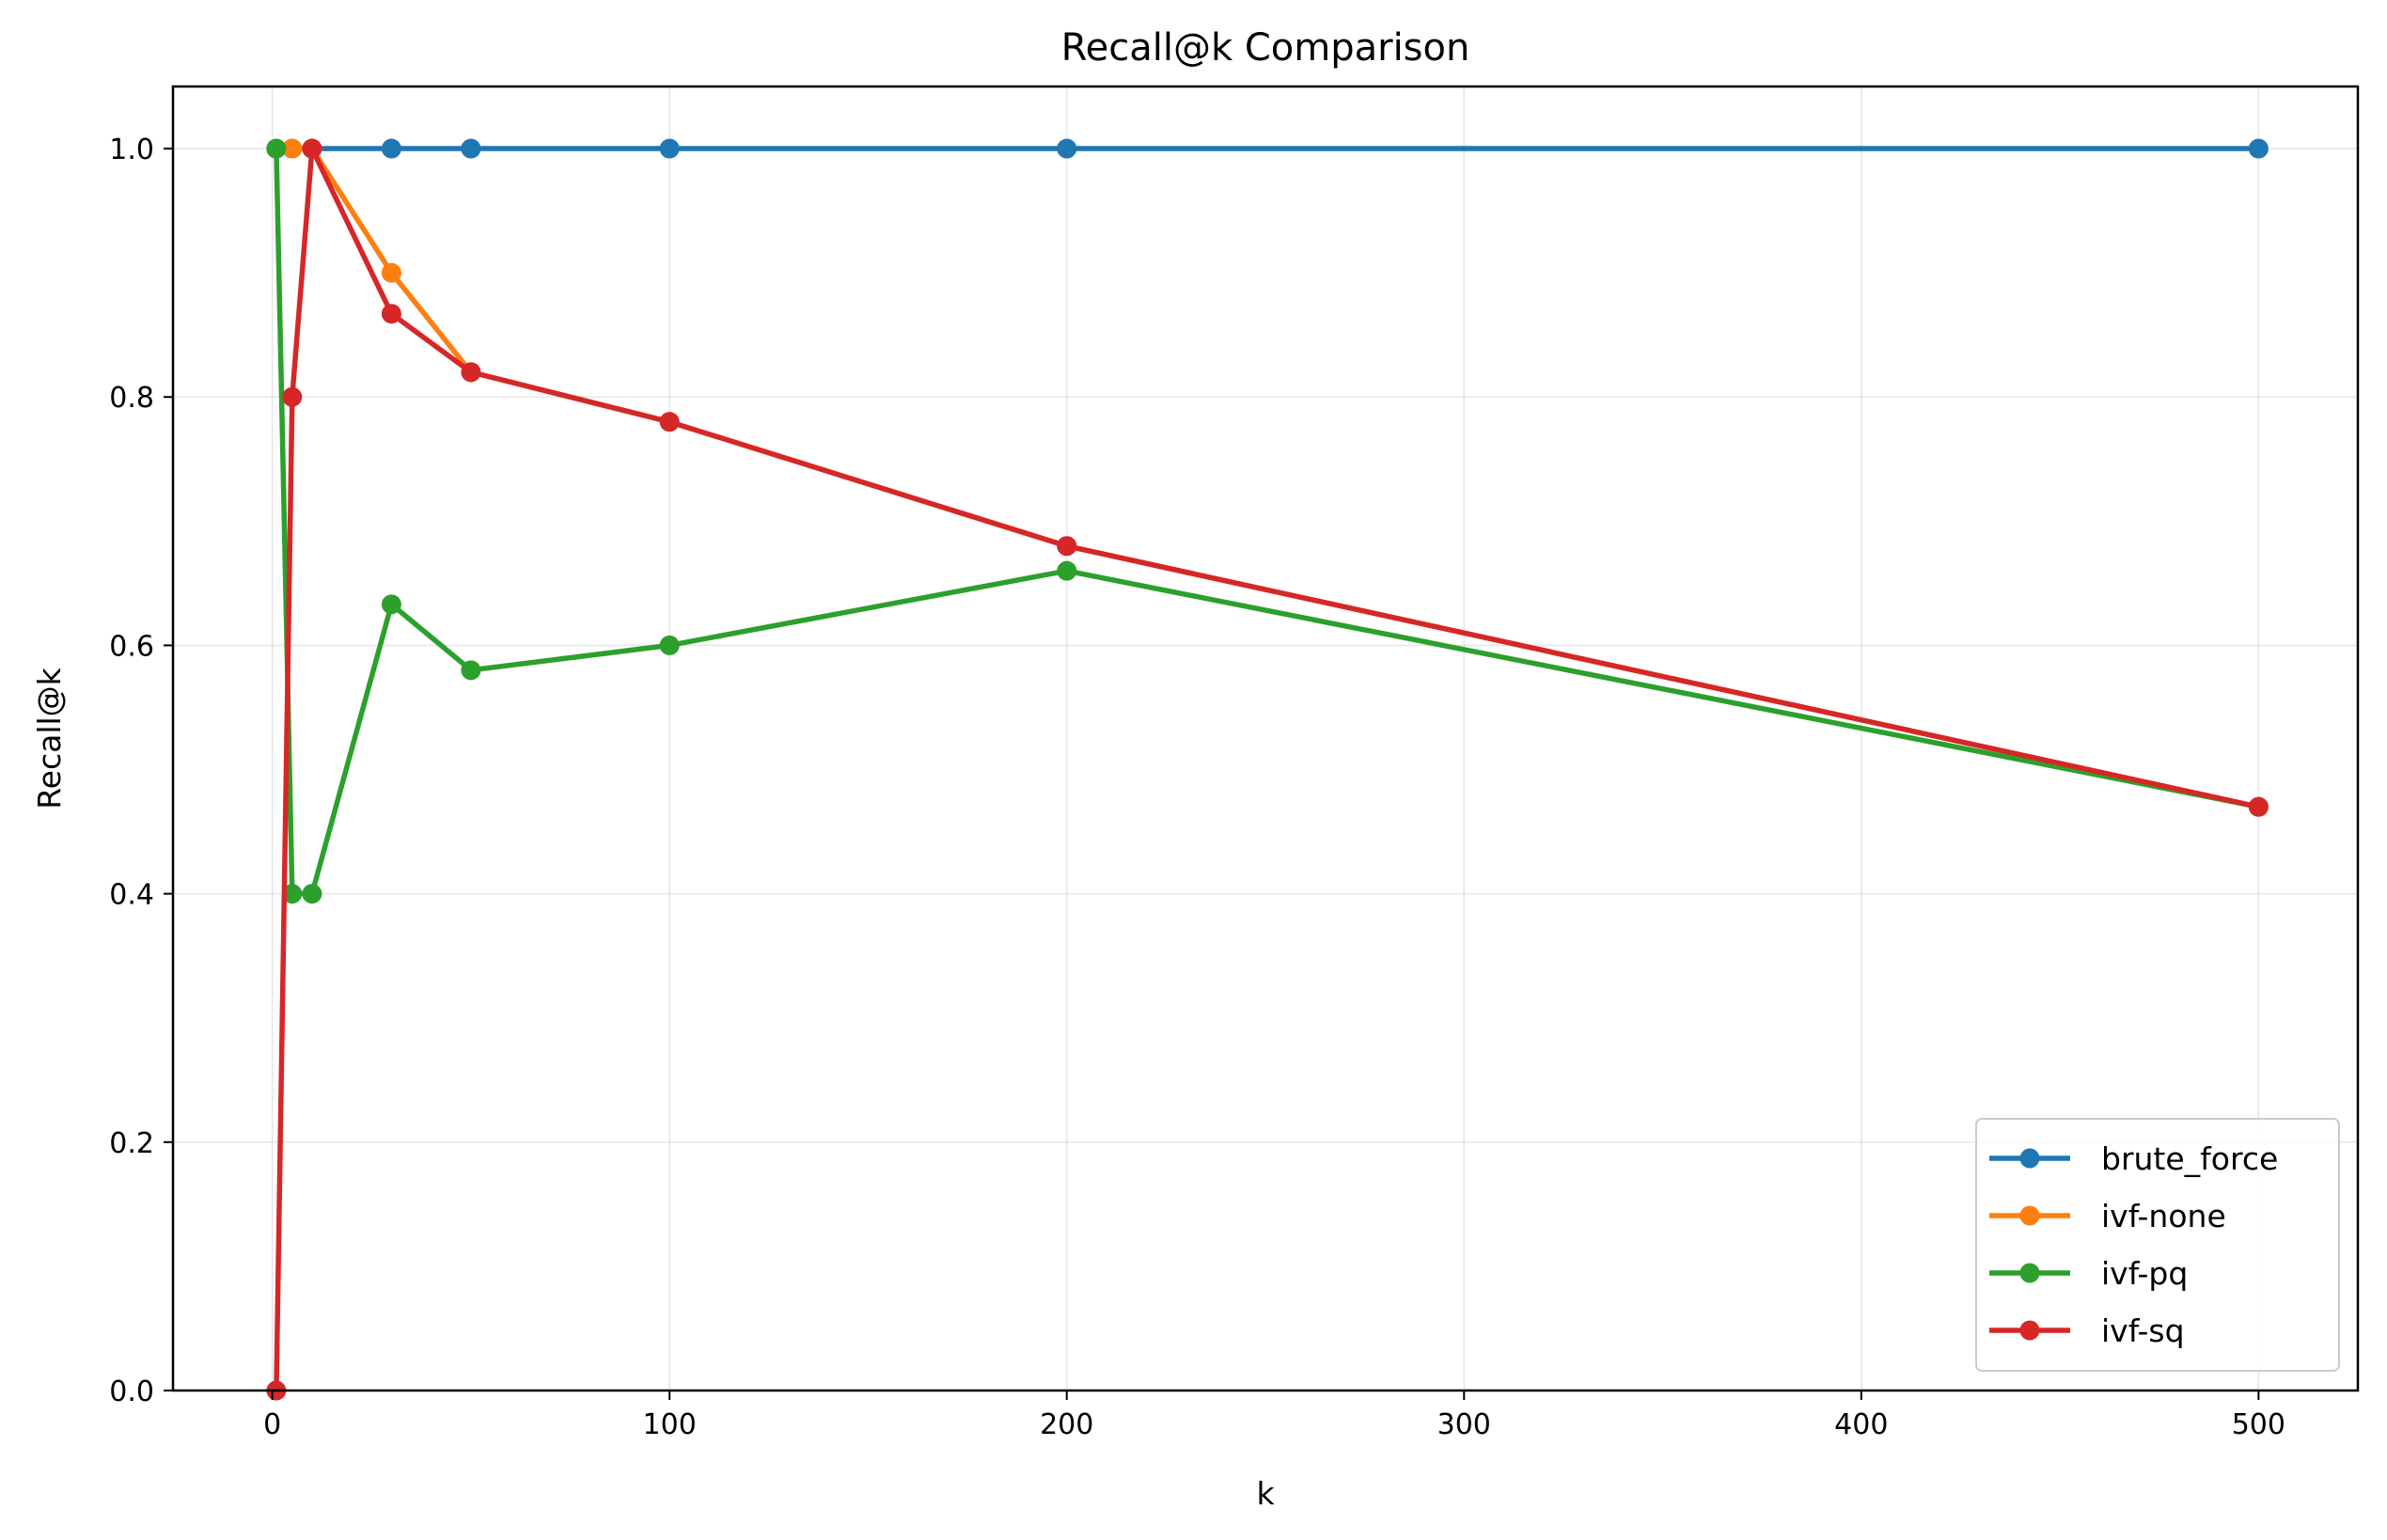  Describe the element at coordinates (2088, 1274) in the screenshot. I see `legend-item-ivf-pq: ivf-pq` at that location.